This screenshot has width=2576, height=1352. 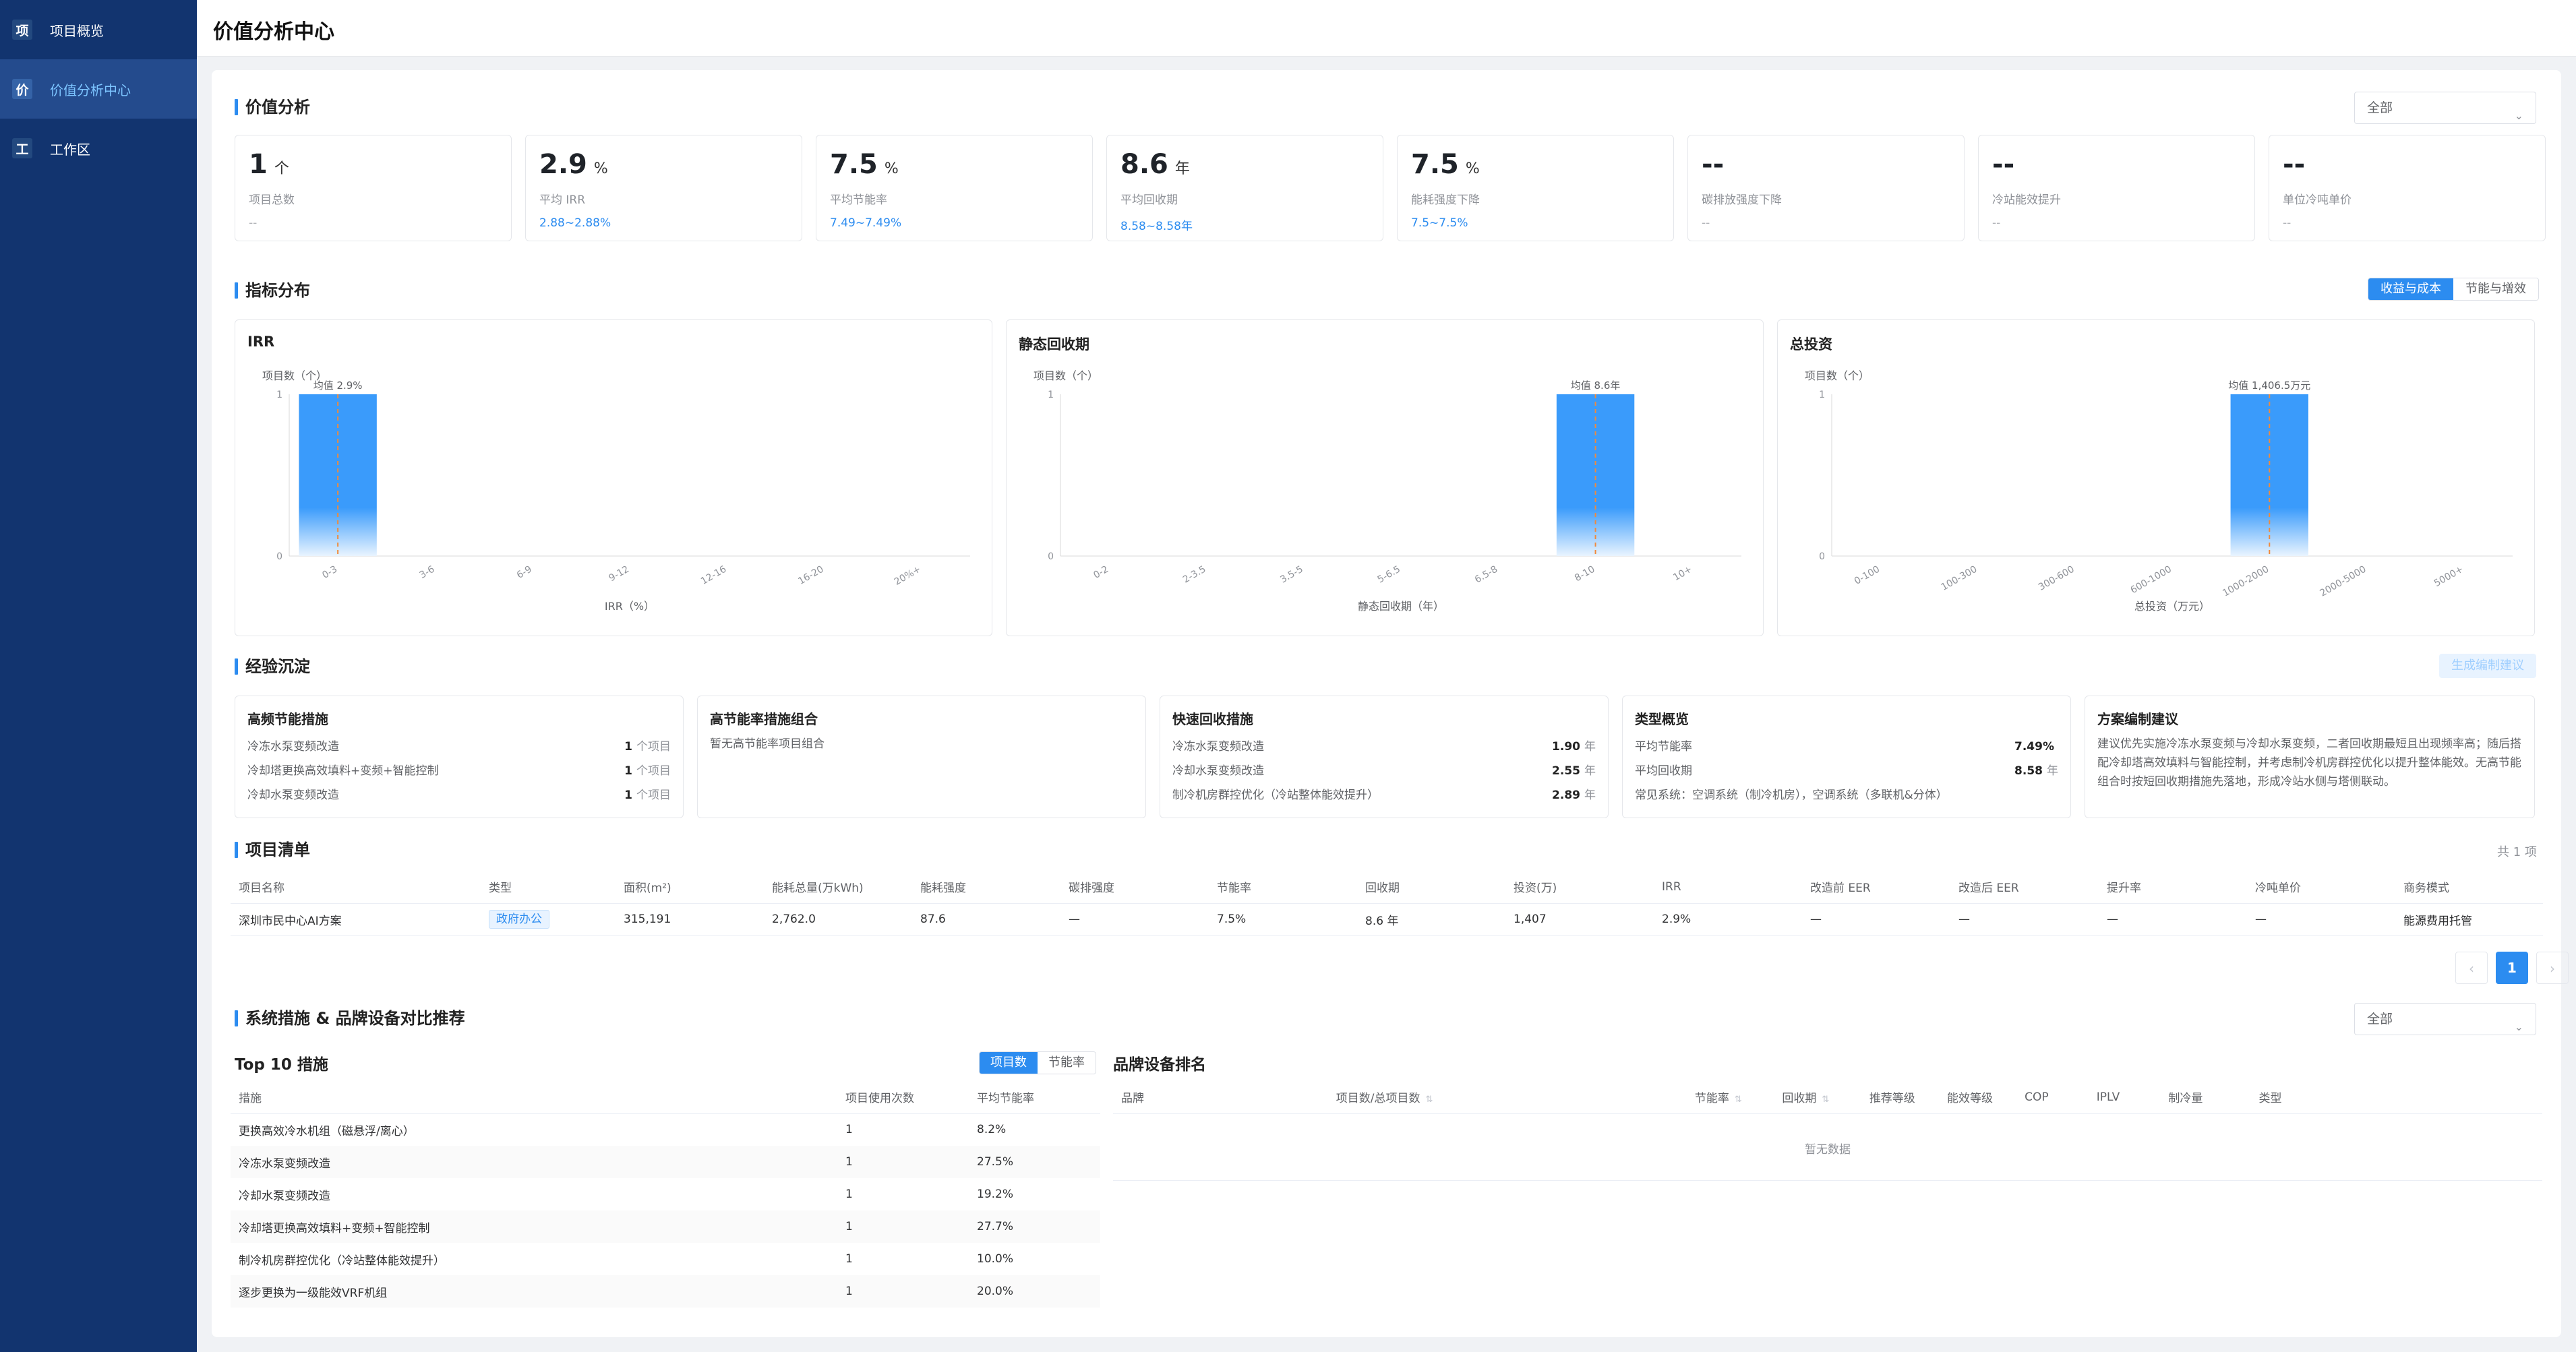 I want to click on column-header: 面积(m²), so click(x=690, y=887).